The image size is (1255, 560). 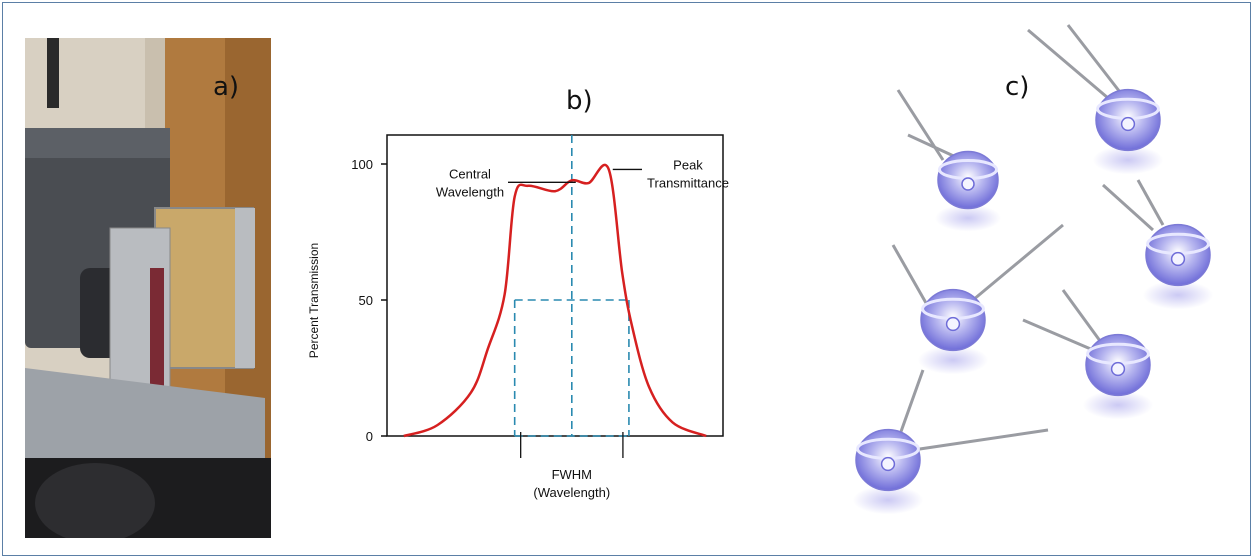 I want to click on panel-label-c: c), so click(x=1017, y=87).